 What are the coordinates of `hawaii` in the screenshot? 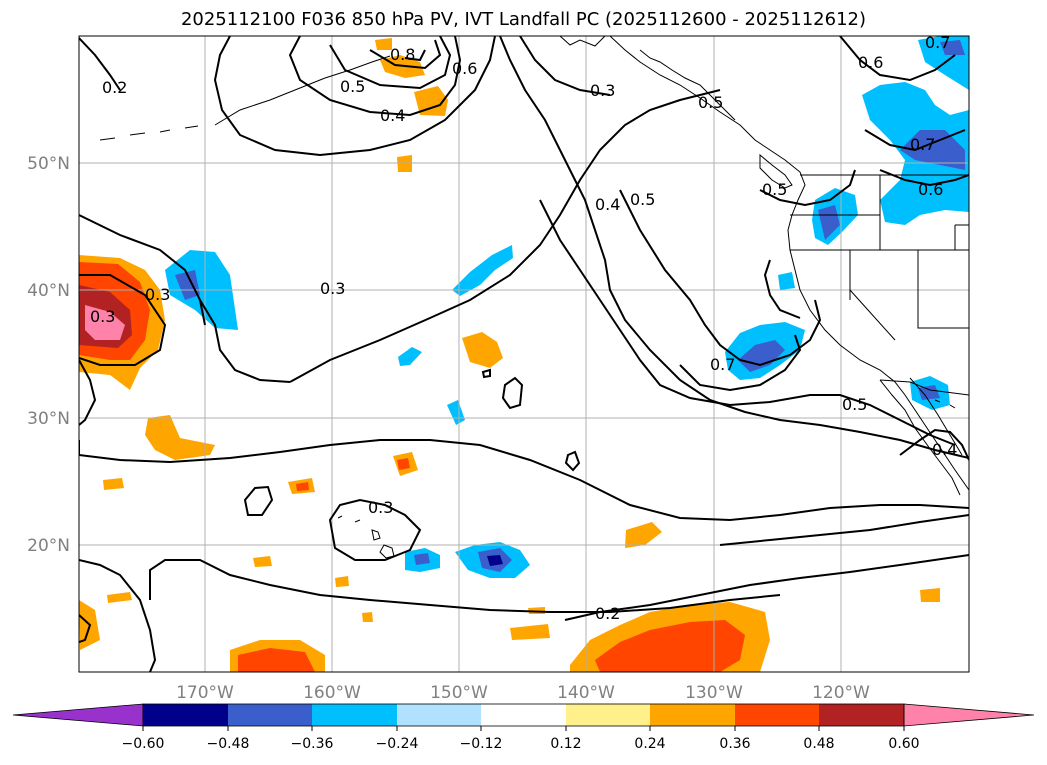 It's located at (366, 537).